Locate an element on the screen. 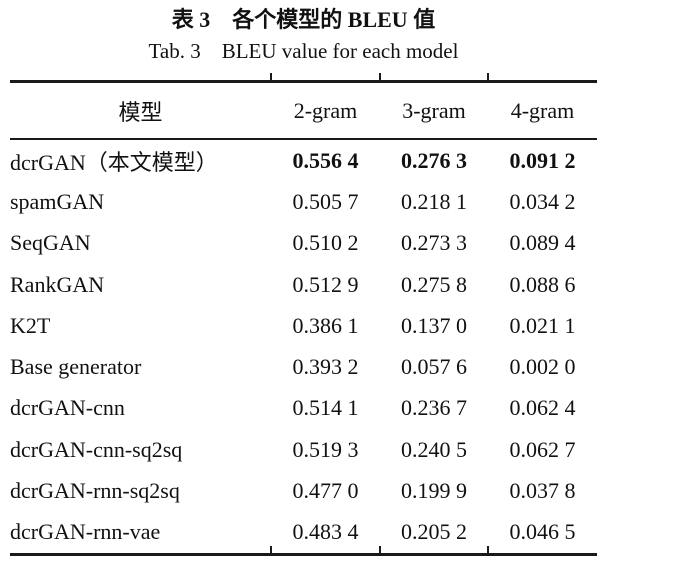  bleu-4gram-cell: 0.034 2 is located at coordinates (542, 201).